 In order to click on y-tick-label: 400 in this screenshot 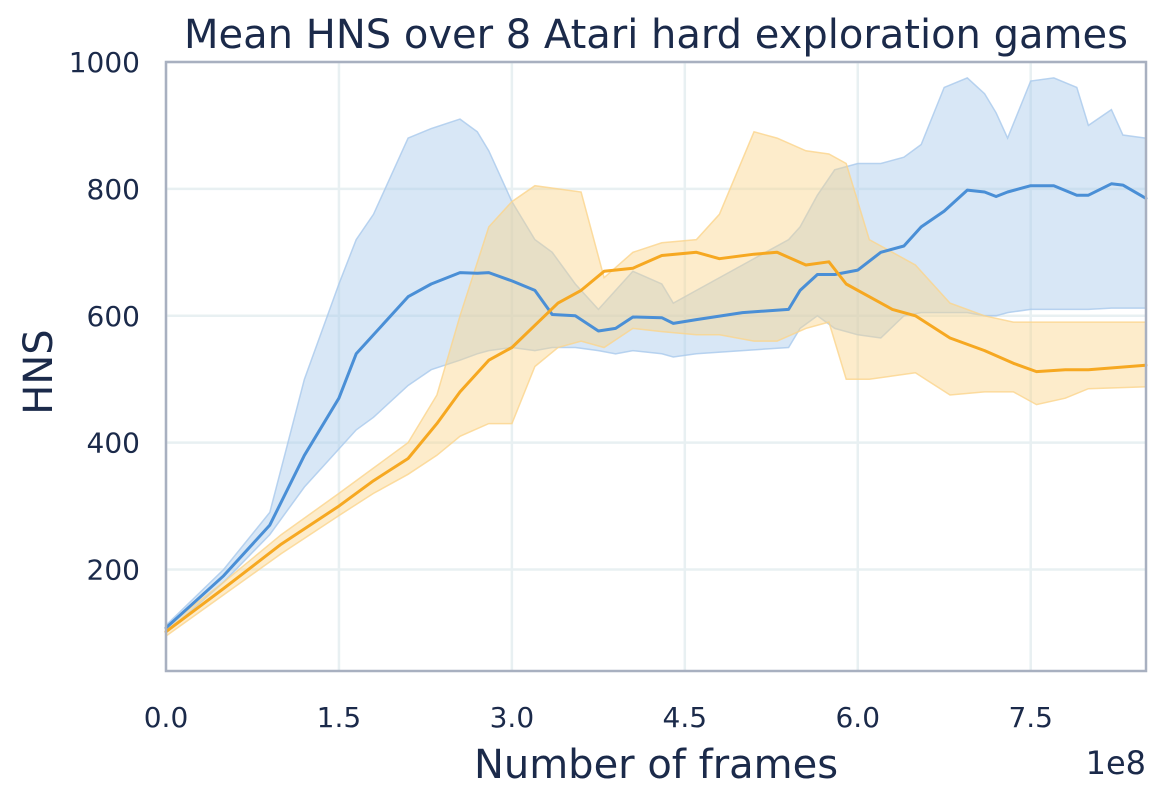, I will do `click(113, 443)`.